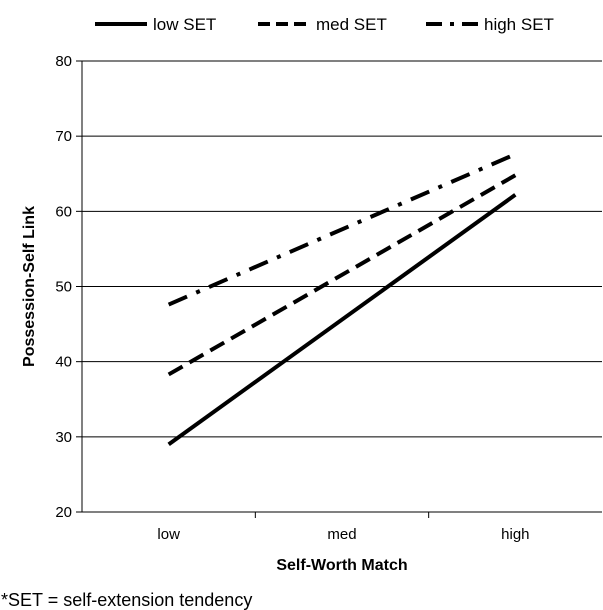  What do you see at coordinates (519, 24) in the screenshot?
I see `legend-label: high SET` at bounding box center [519, 24].